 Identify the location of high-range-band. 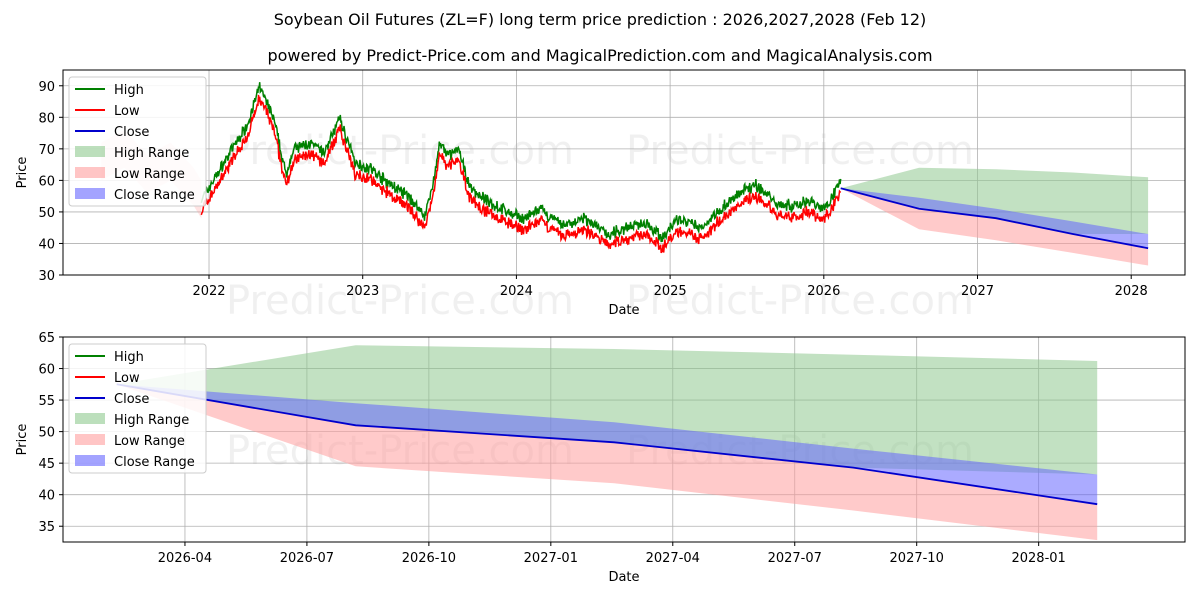
(994, 200).